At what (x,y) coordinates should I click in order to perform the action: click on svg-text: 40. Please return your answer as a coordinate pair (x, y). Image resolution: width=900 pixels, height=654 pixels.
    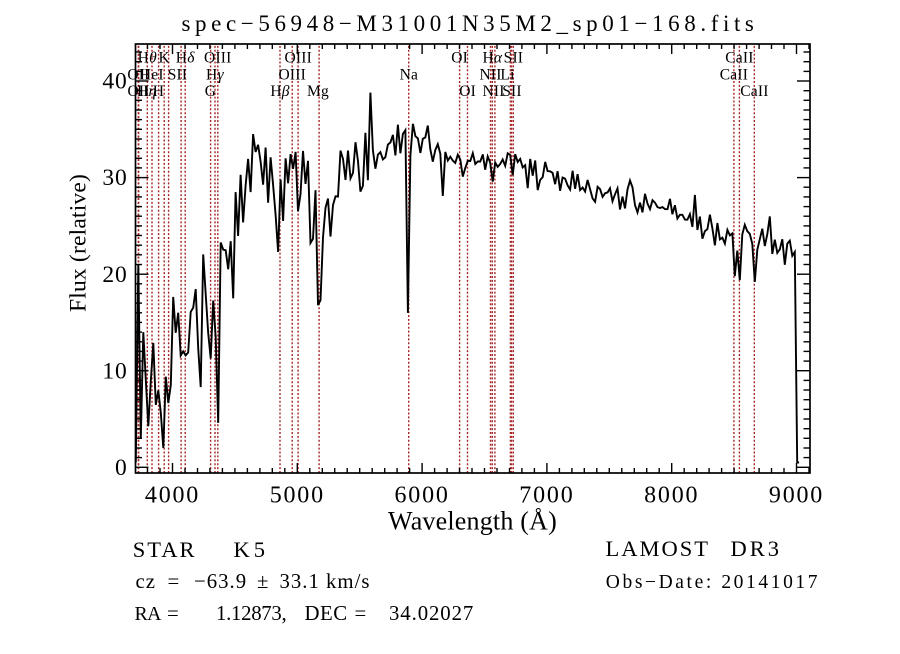
    Looking at the image, I should click on (114, 82).